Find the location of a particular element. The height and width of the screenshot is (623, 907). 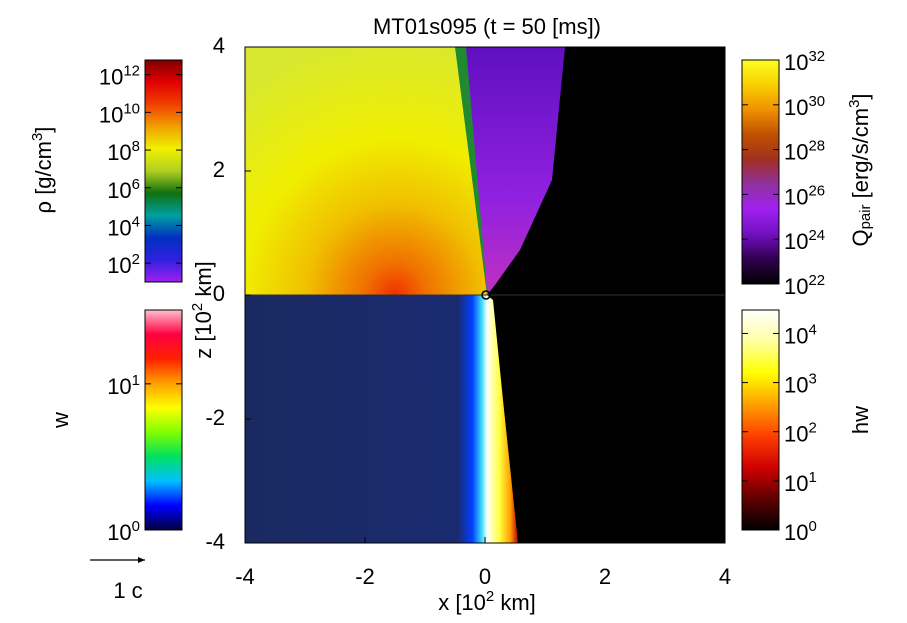

y-axis-label: z [102 km] is located at coordinates (202, 310).